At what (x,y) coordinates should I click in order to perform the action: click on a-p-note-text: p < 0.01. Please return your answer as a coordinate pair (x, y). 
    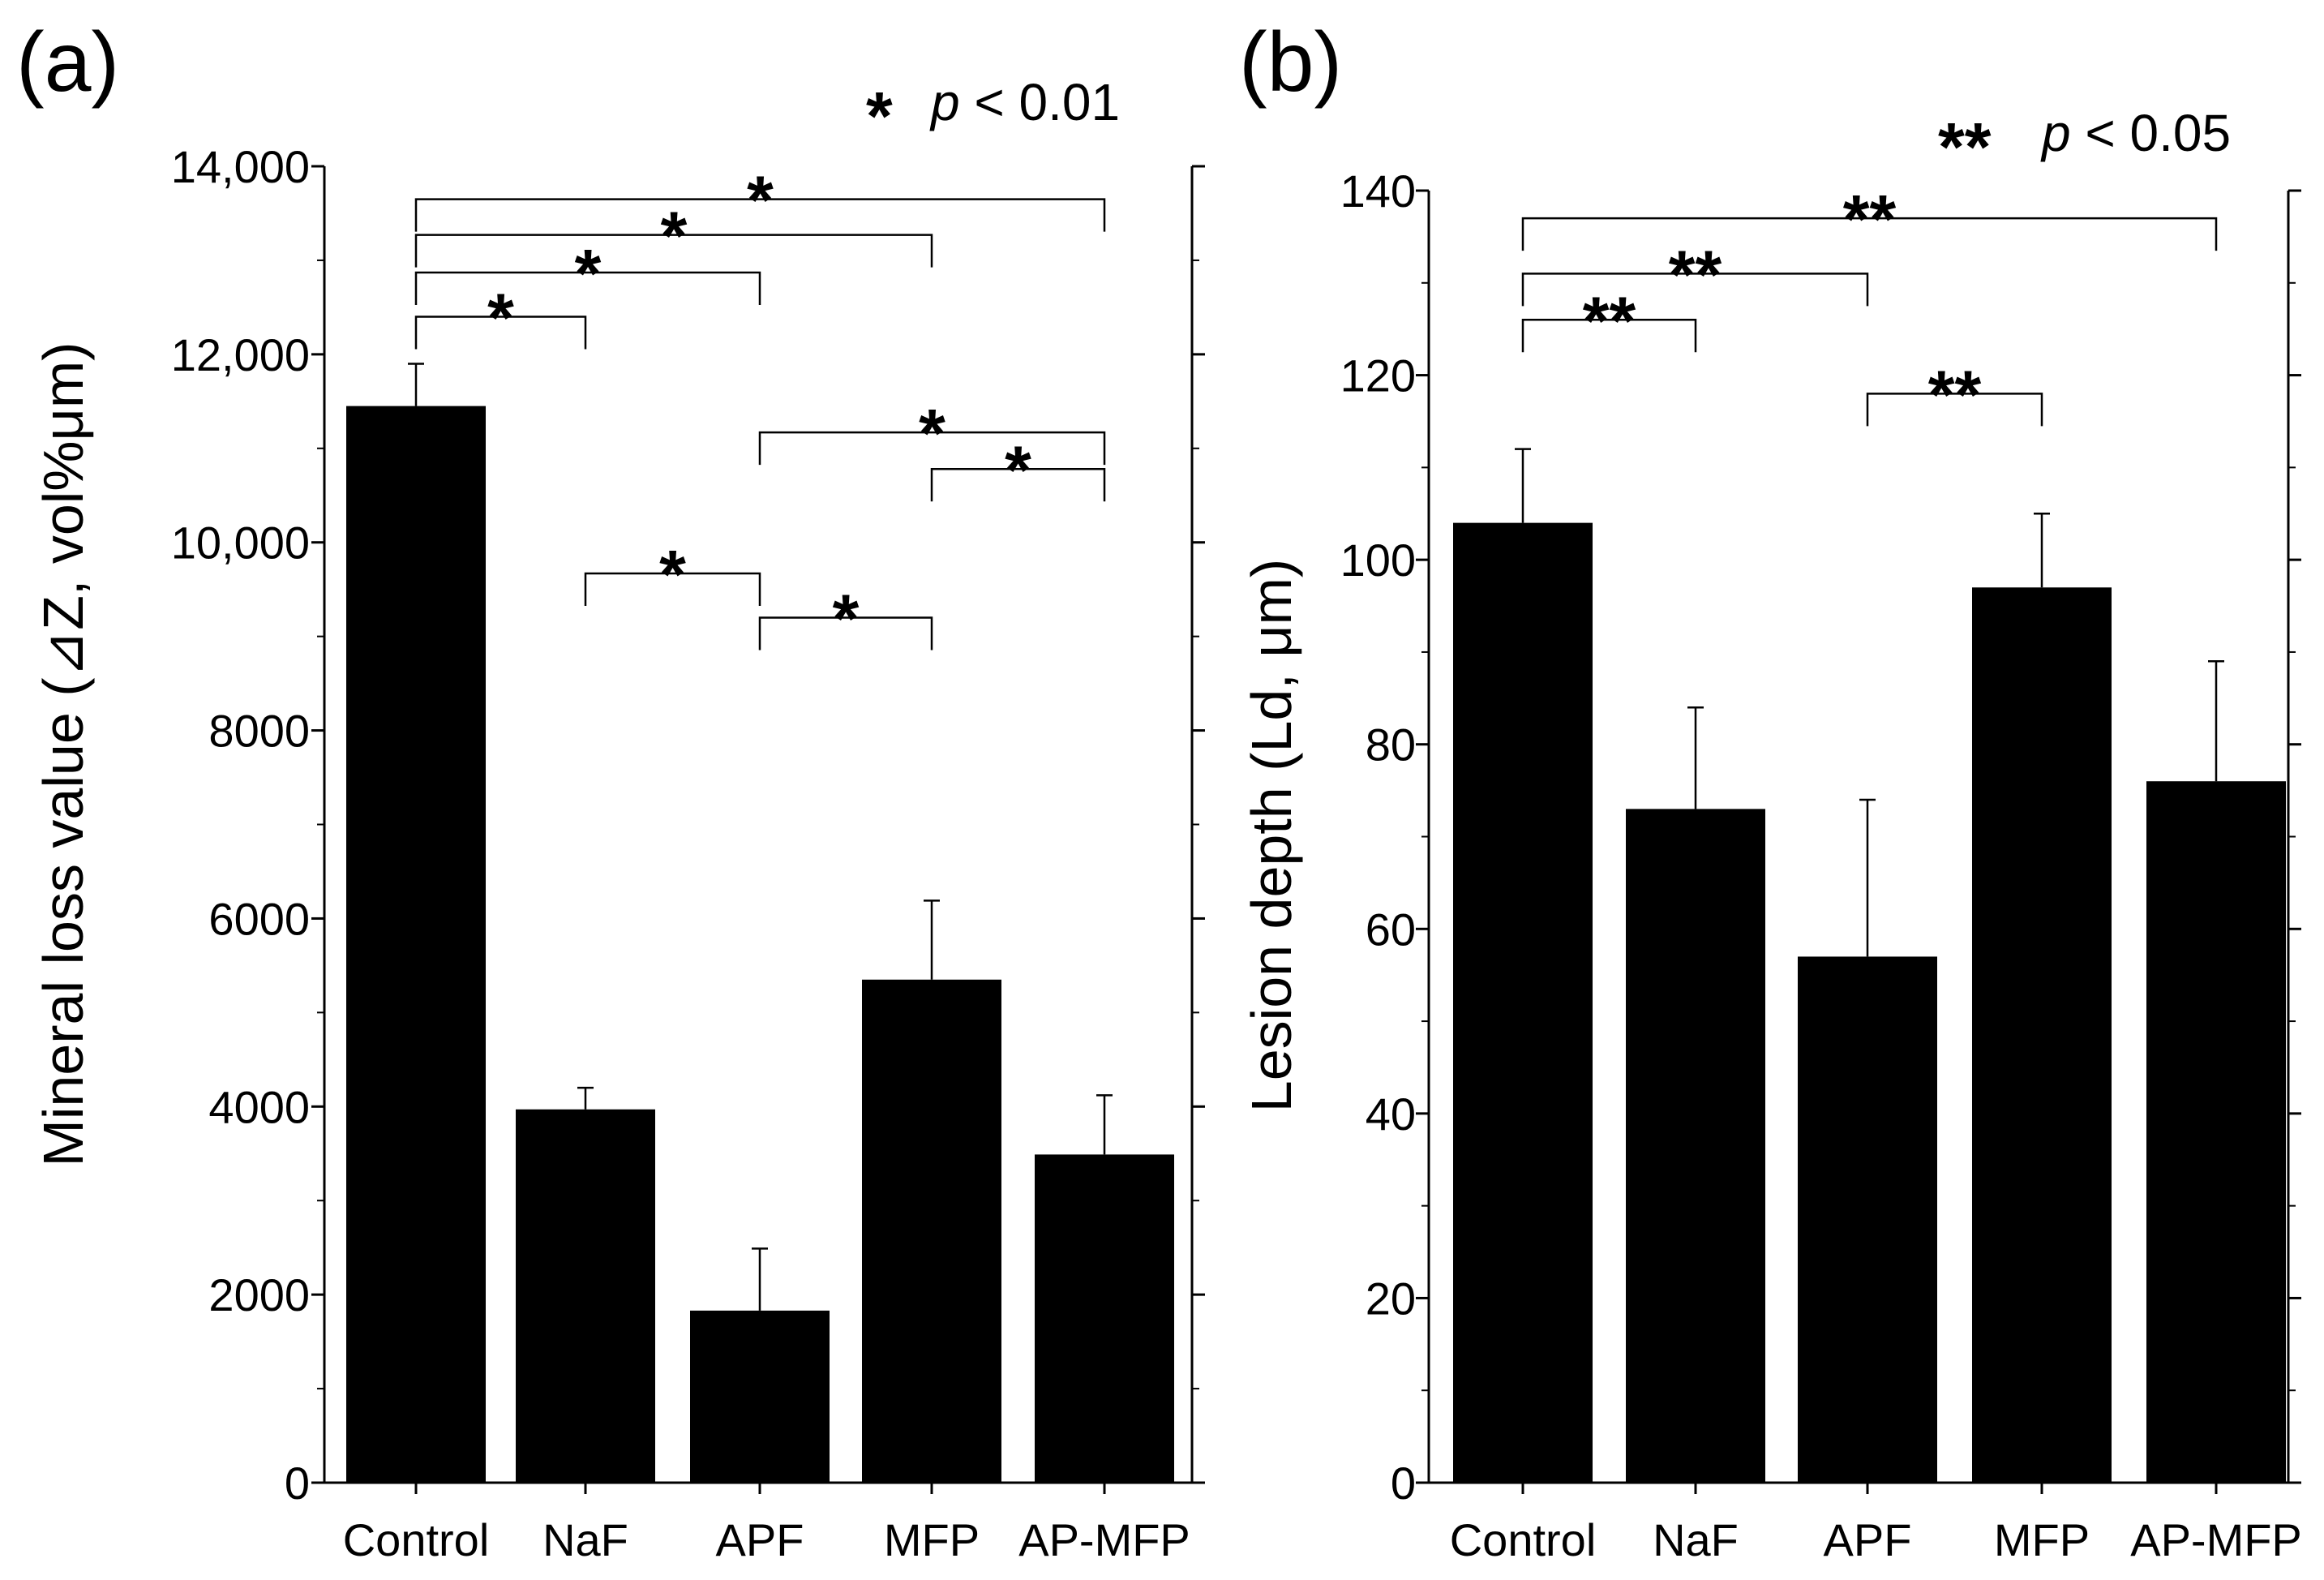
    Looking at the image, I should click on (1024, 102).